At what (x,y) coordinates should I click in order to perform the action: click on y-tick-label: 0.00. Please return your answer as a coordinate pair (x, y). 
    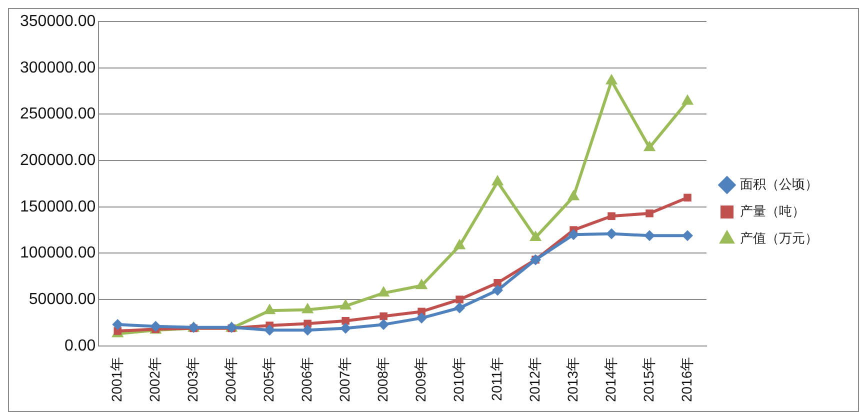
    Looking at the image, I should click on (80, 345).